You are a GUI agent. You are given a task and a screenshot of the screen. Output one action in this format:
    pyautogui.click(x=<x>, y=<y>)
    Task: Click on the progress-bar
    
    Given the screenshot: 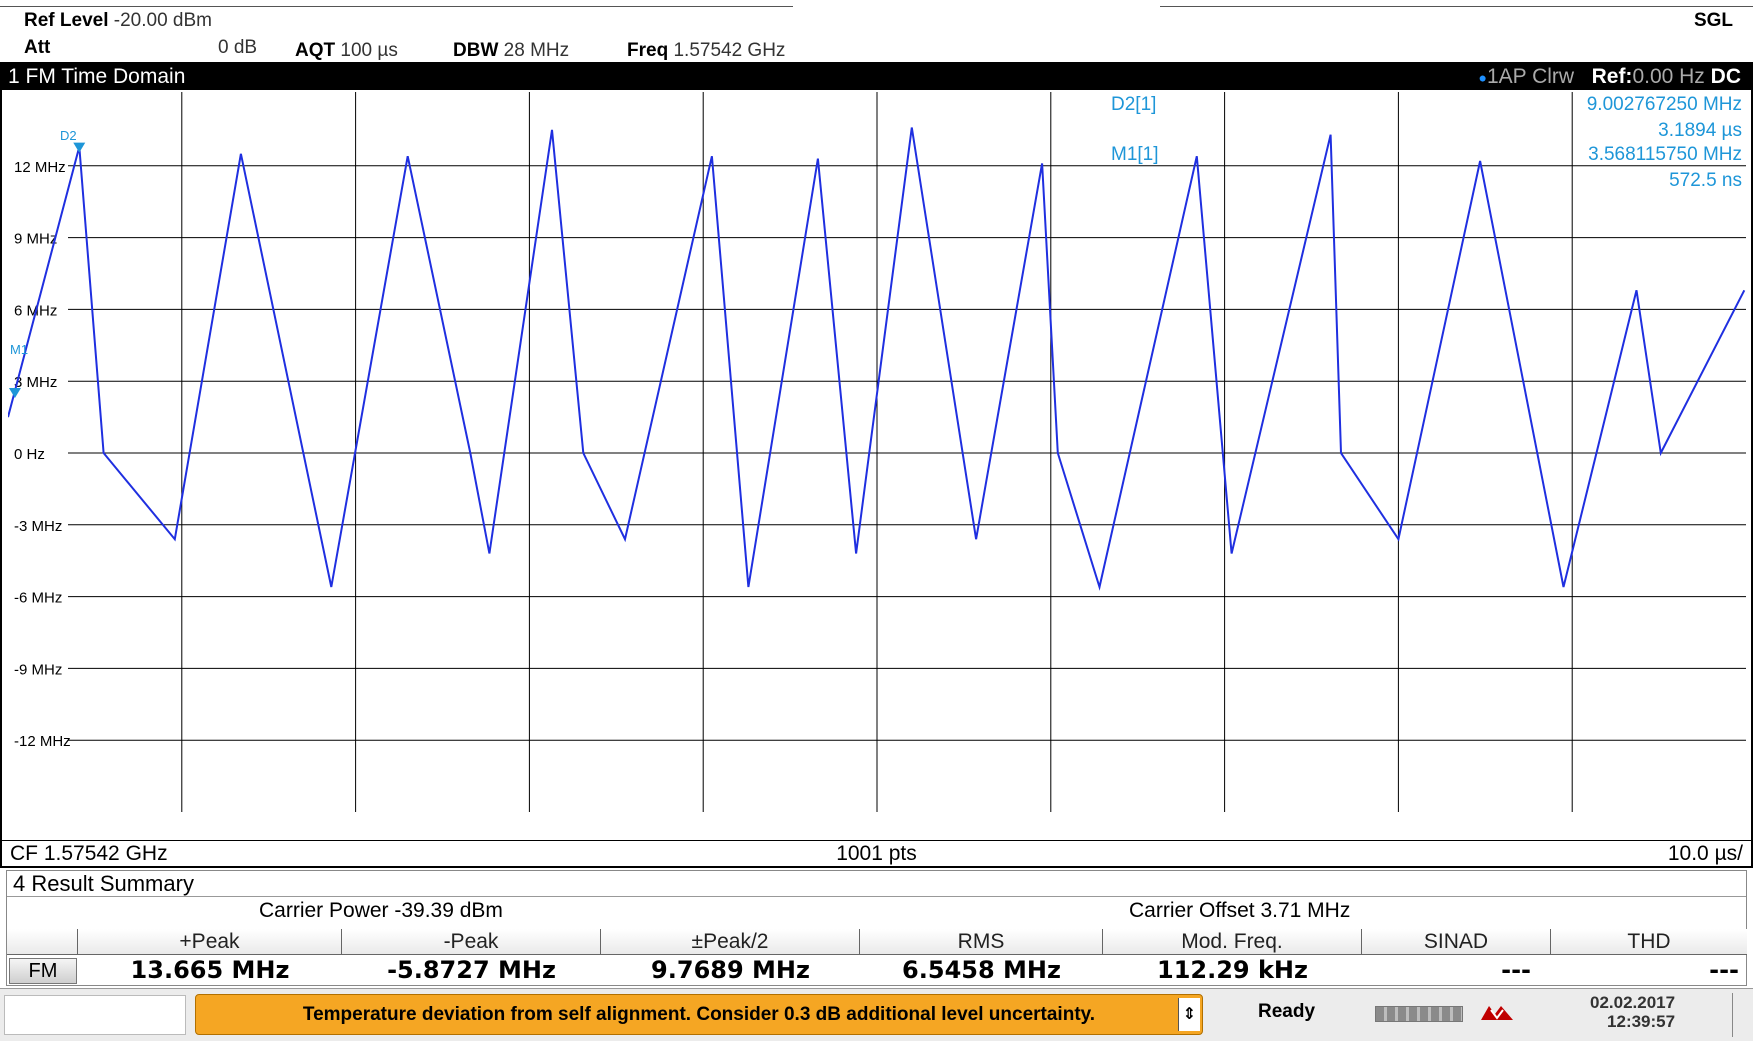 What is the action you would take?
    pyautogui.click(x=1419, y=1014)
    